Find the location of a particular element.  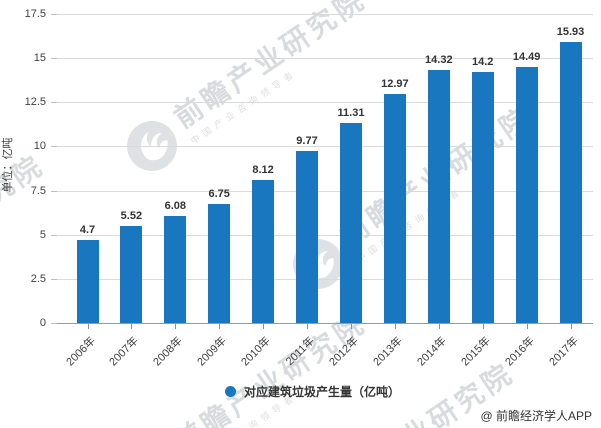

x-tick-label: 2012年 is located at coordinates (344, 351).